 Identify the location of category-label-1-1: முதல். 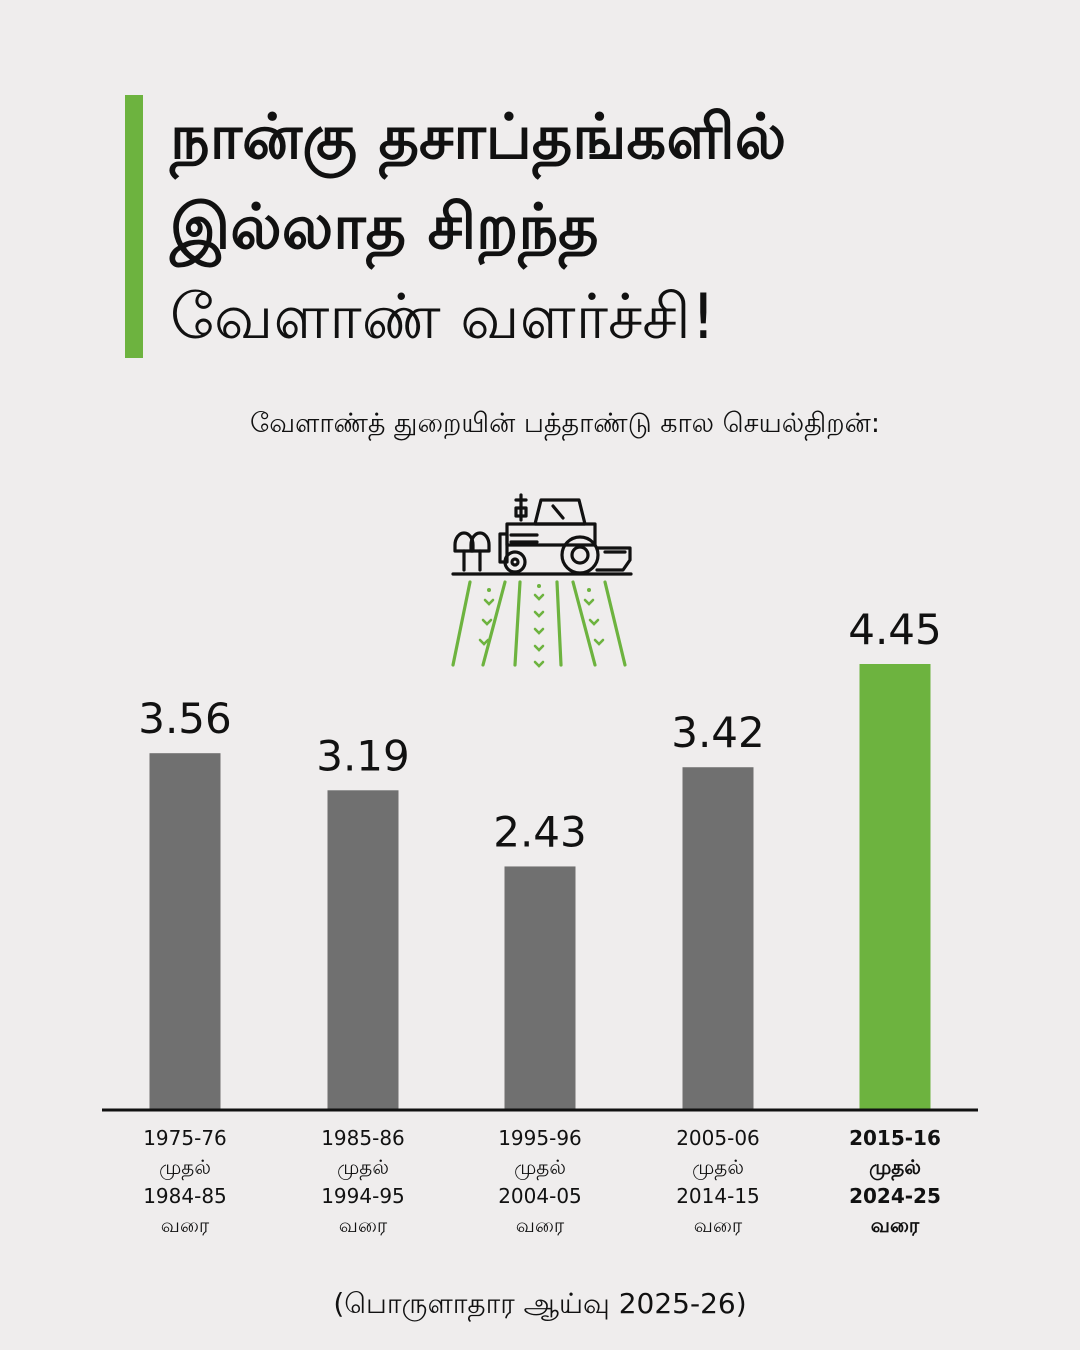
(363, 1167).